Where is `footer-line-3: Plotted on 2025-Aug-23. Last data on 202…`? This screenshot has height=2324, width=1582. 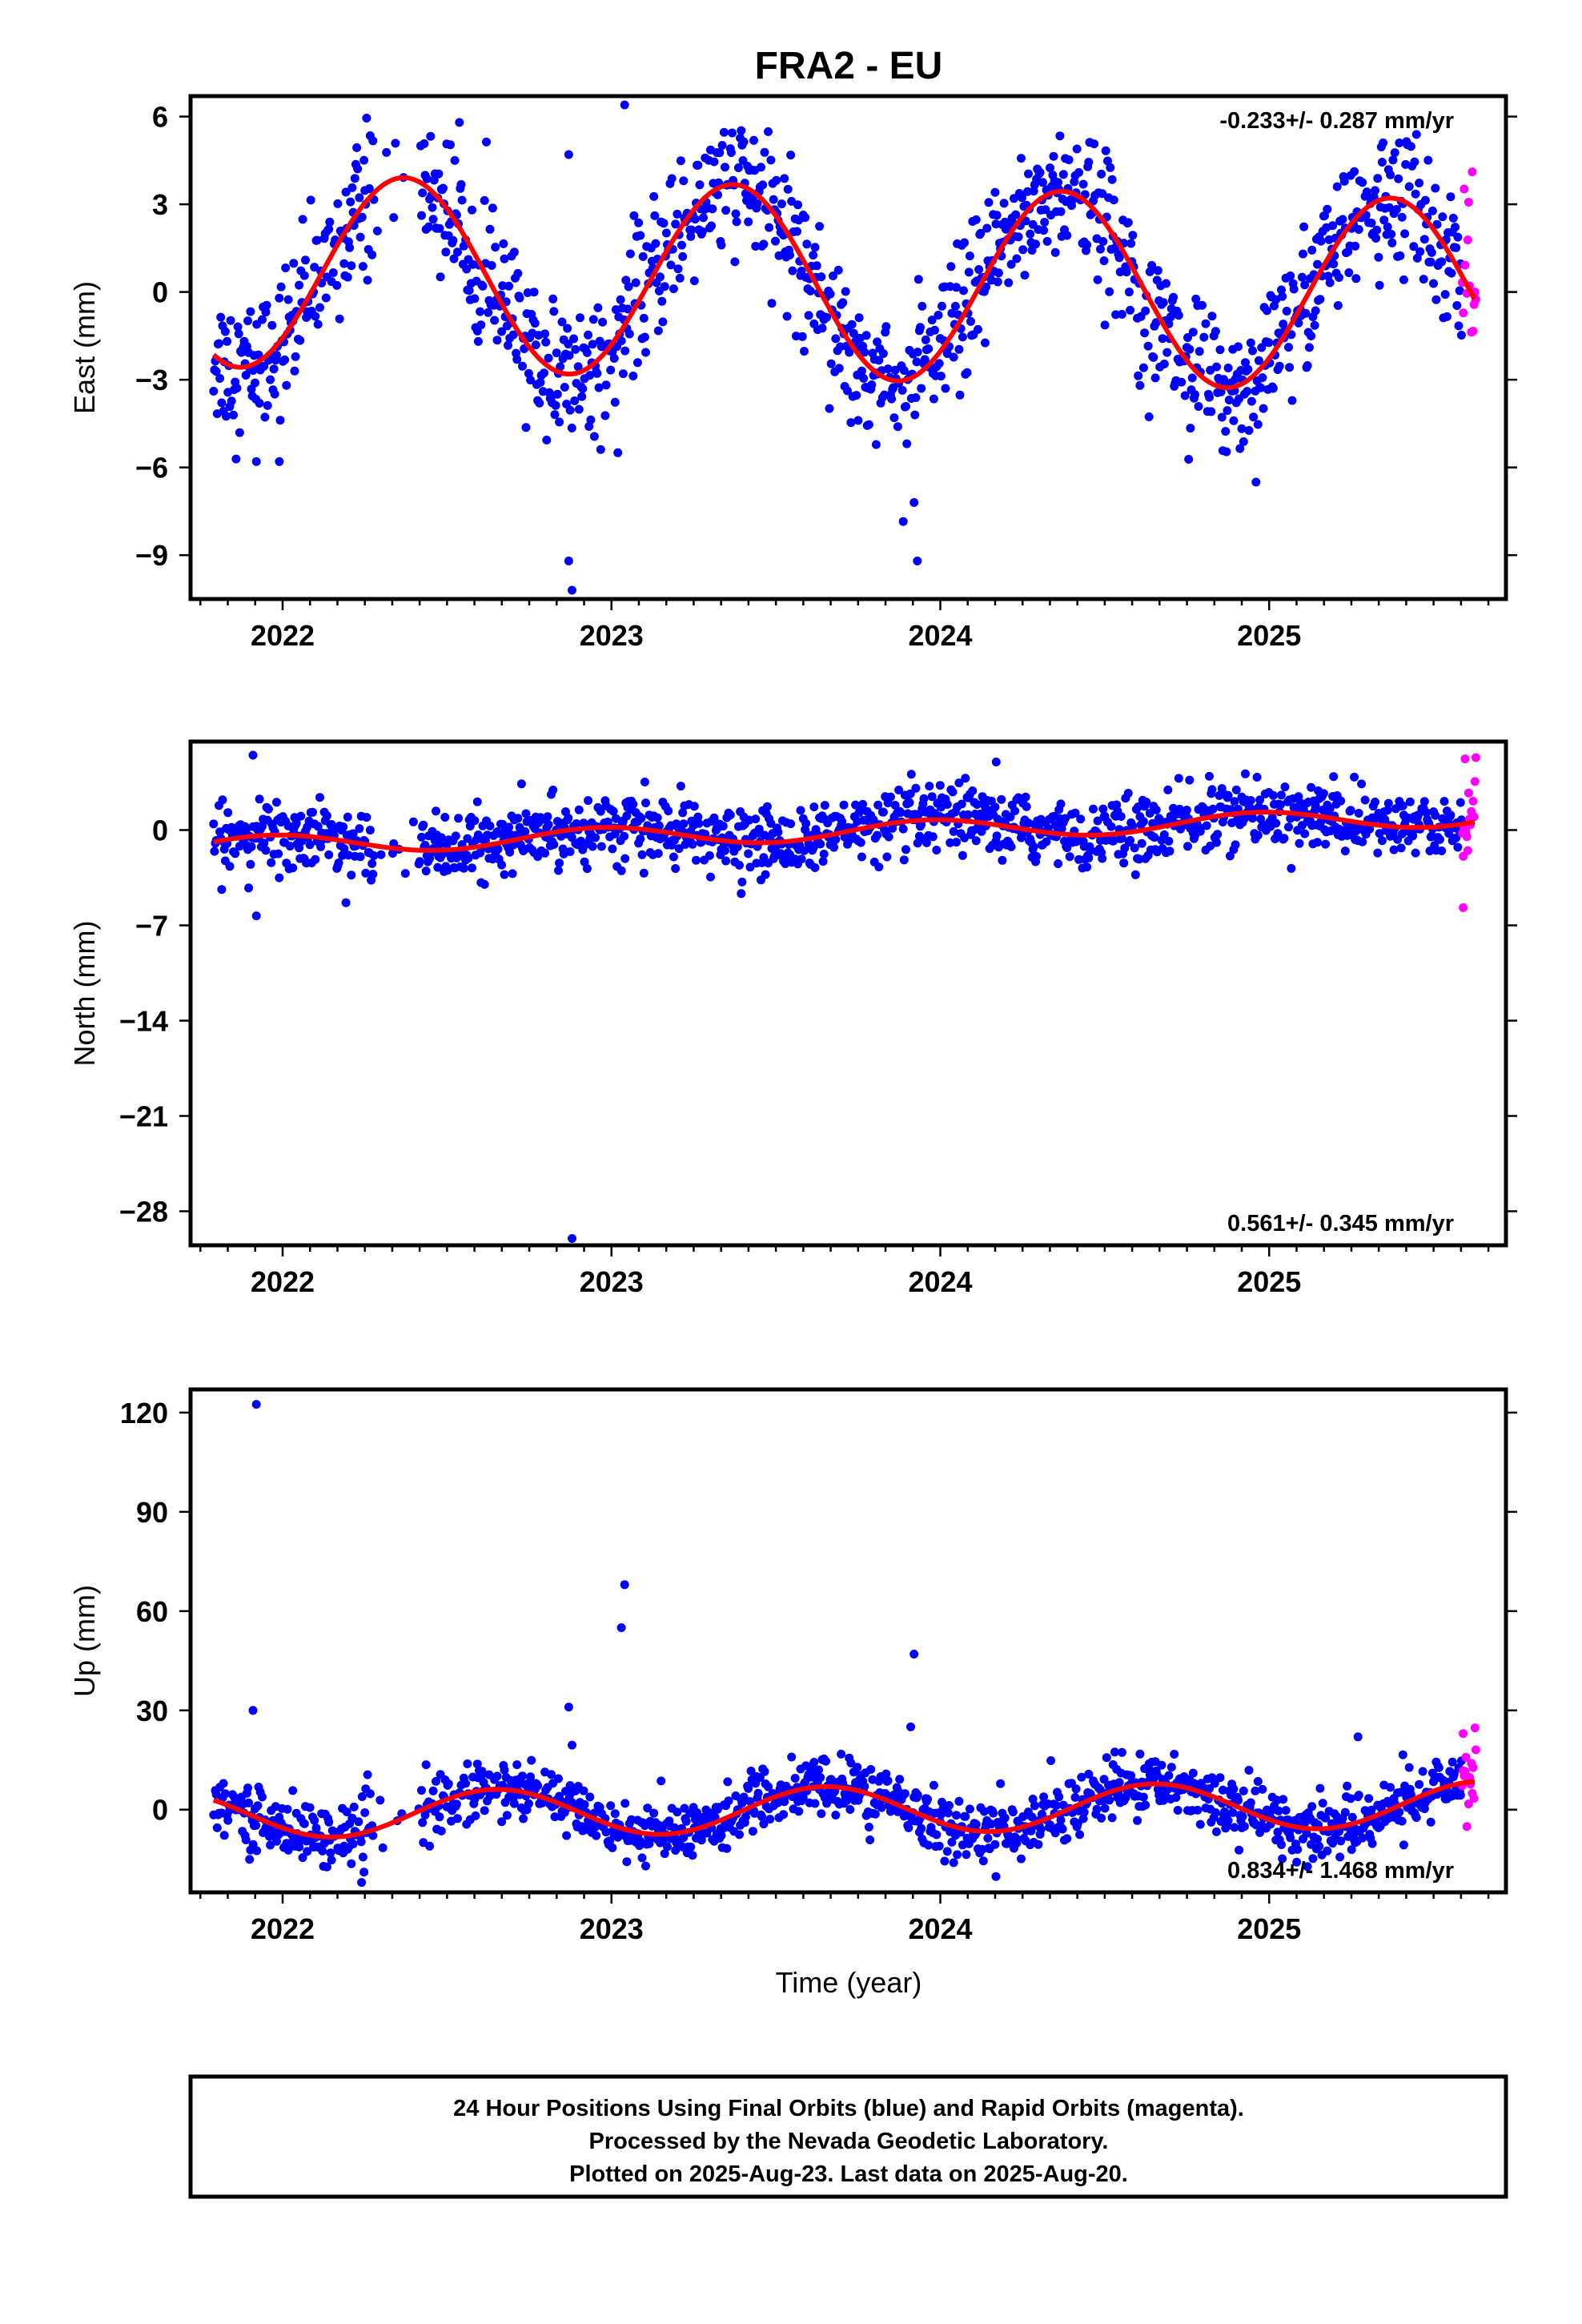
footer-line-3: Plotted on 2025-Aug-23. Last data on 202… is located at coordinates (848, 2174).